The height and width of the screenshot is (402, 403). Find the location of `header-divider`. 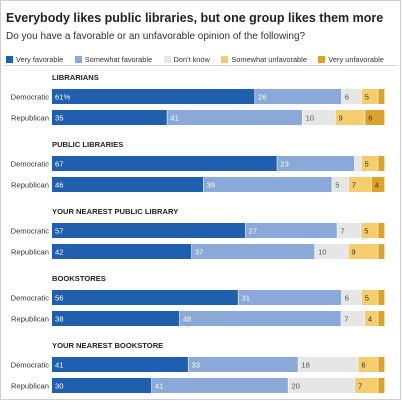

header-divider is located at coordinates (200, 65).